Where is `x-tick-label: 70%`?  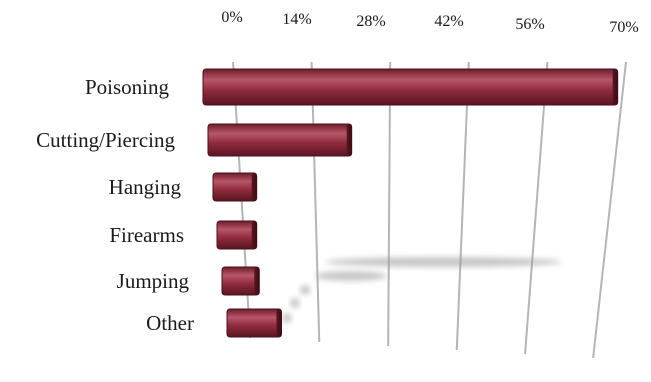
x-tick-label: 70% is located at coordinates (623, 27).